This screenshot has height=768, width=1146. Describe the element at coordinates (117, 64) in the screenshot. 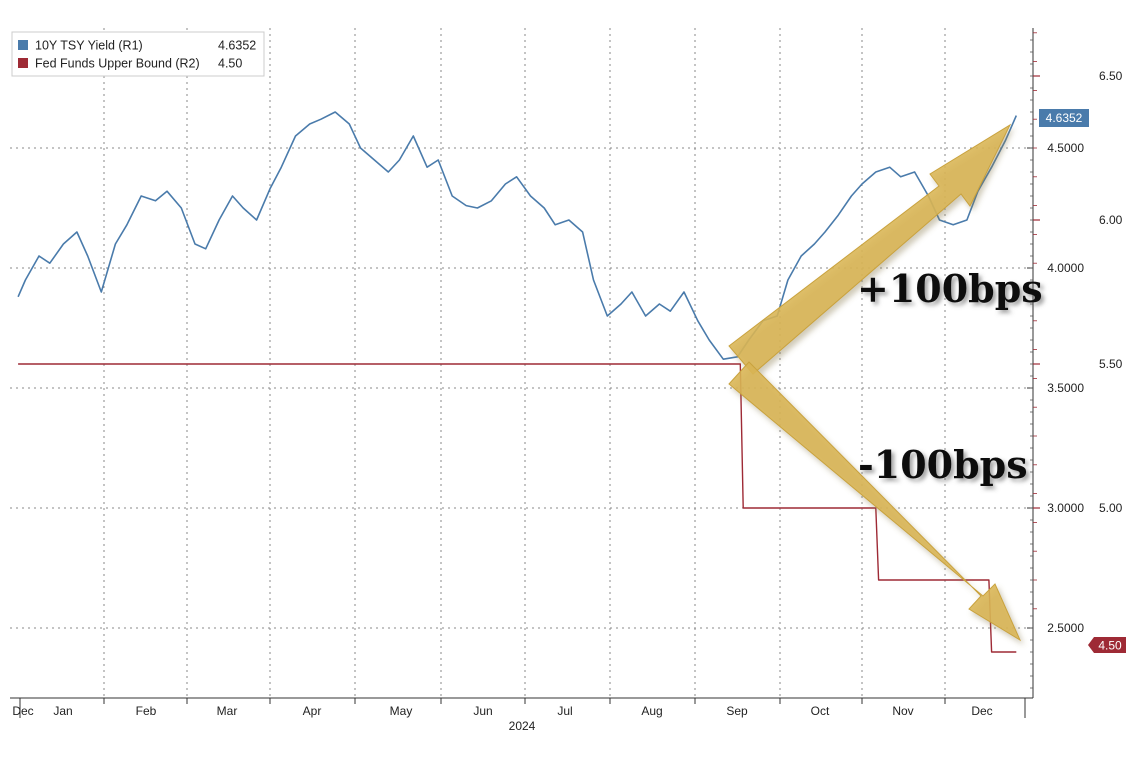

I see `legend-label-fed: Fed Funds Upper Bound (R2)` at that location.